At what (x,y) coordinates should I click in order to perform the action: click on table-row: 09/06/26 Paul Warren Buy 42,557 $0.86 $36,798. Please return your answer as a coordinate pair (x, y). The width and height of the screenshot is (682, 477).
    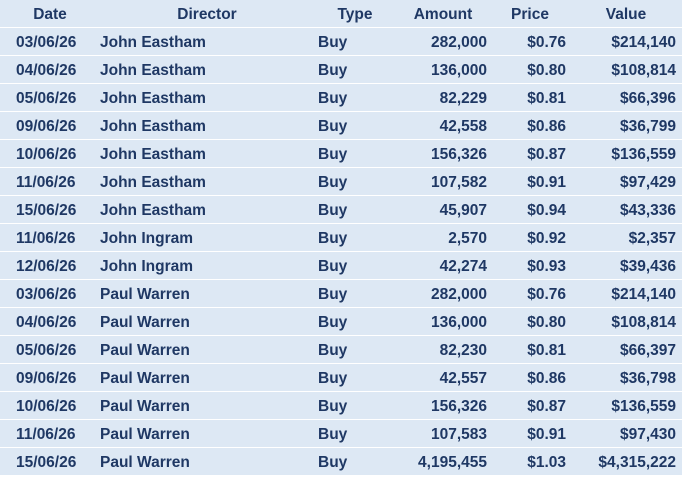
    Looking at the image, I should click on (341, 378).